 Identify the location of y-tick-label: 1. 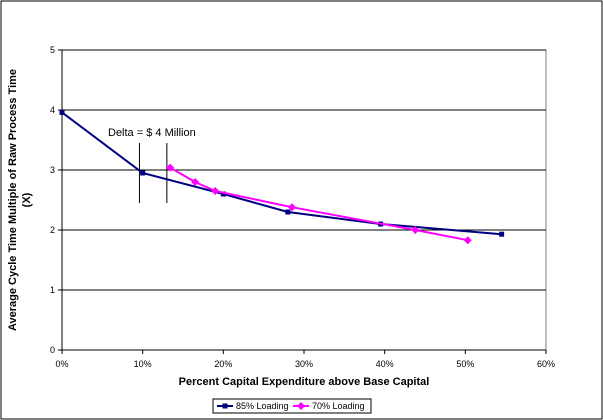
(52, 290).